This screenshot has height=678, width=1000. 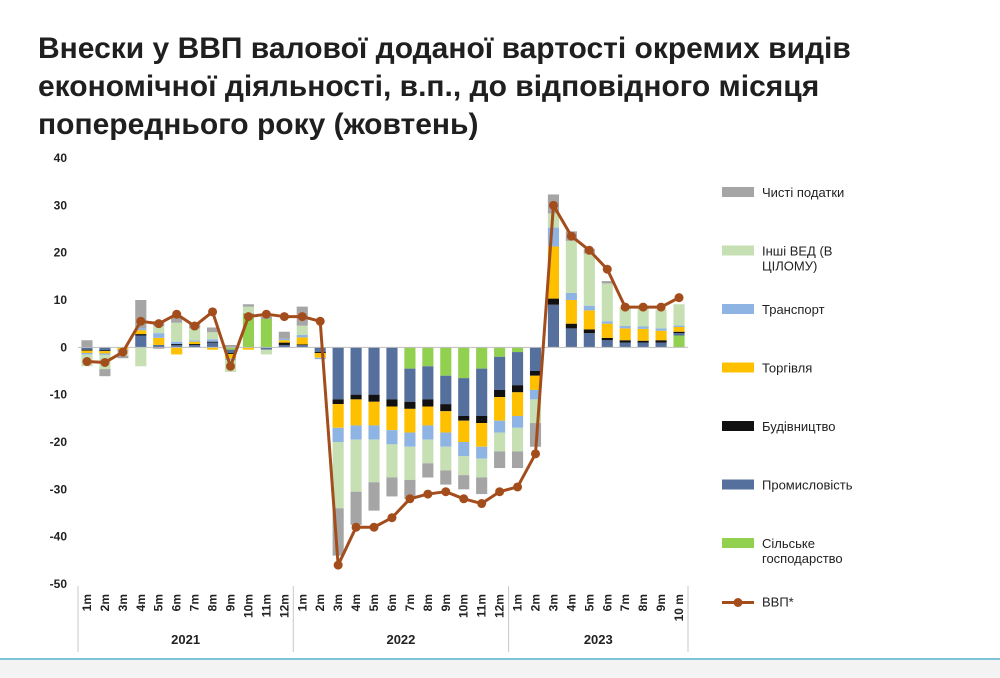 What do you see at coordinates (787, 368) in the screenshot?
I see `legend-label: Торгівля` at bounding box center [787, 368].